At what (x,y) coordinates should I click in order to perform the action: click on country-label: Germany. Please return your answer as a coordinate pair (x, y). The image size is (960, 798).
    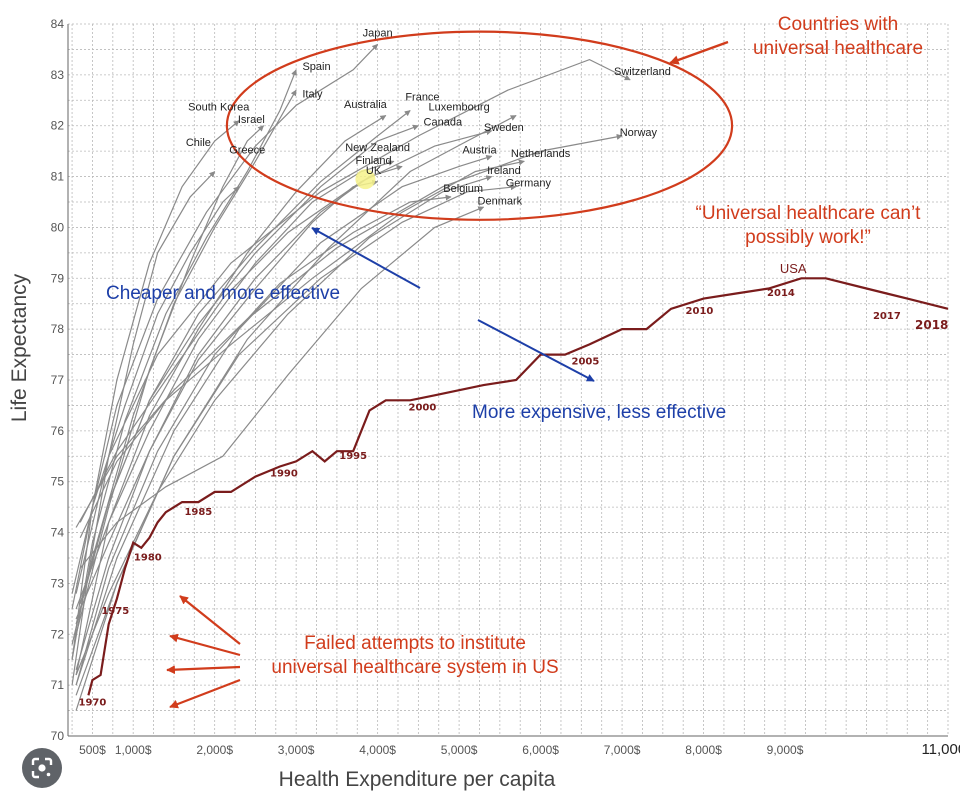
    Looking at the image, I should click on (529, 184).